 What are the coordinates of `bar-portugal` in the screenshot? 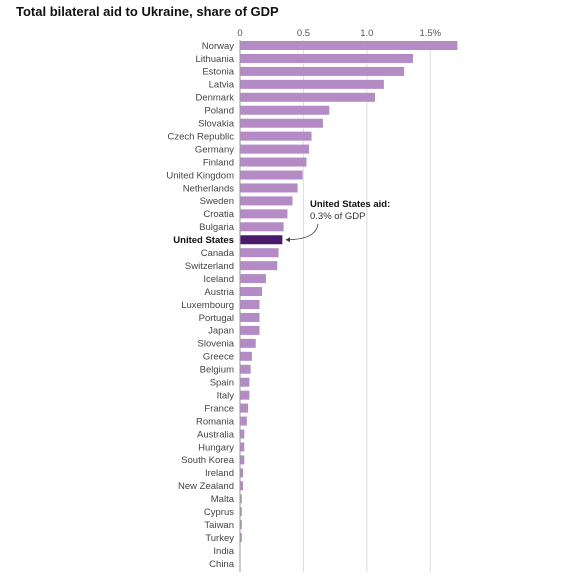 It's located at (250, 317).